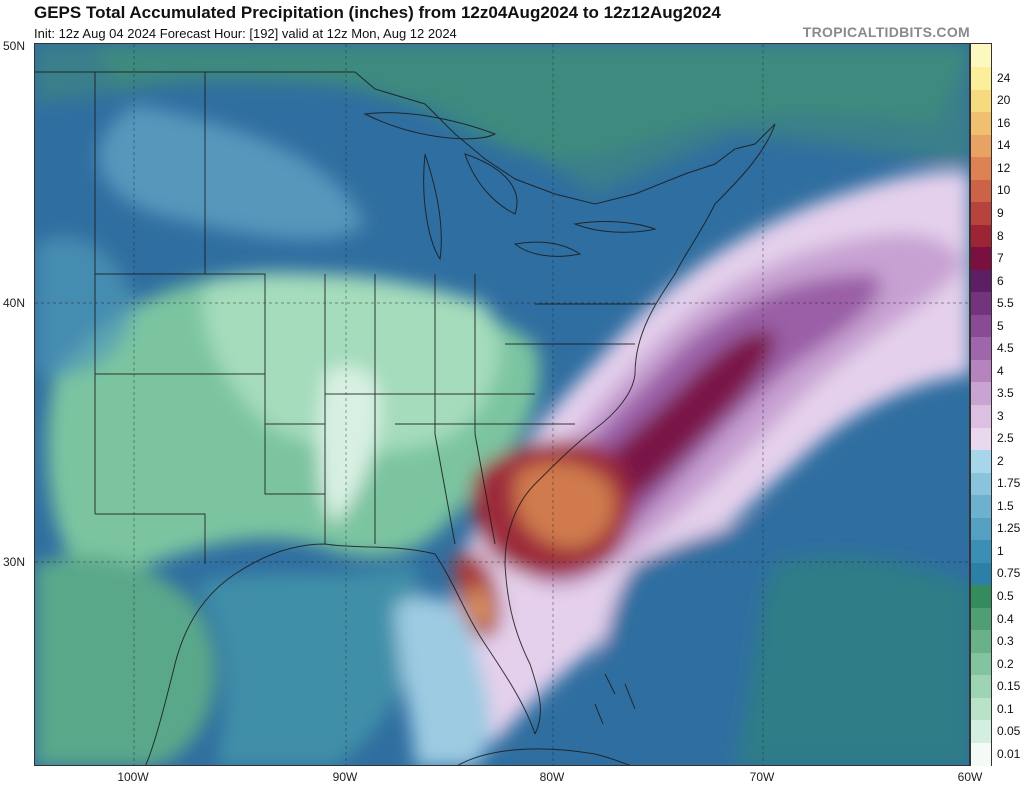 Image resolution: width=1024 pixels, height=786 pixels. Describe the element at coordinates (1004, 77) in the screenshot. I see `colorbar-tick-label: 24` at that location.